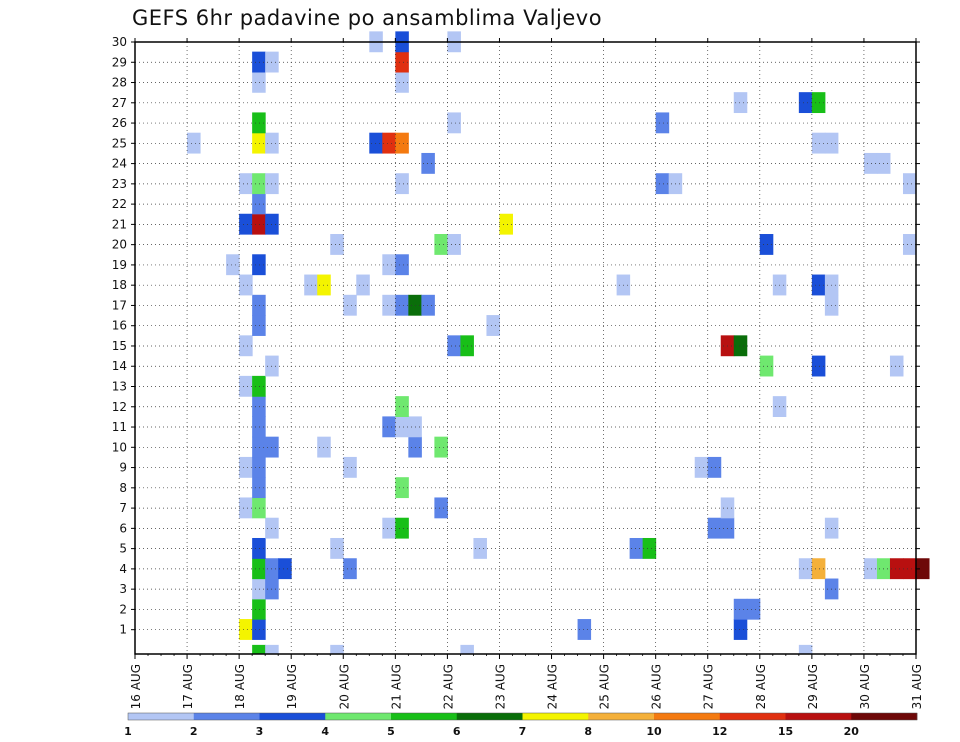 Image resolution: width=960 pixels, height=742 pixels. What do you see at coordinates (128, 731) in the screenshot?
I see `legend-label: 1` at bounding box center [128, 731].